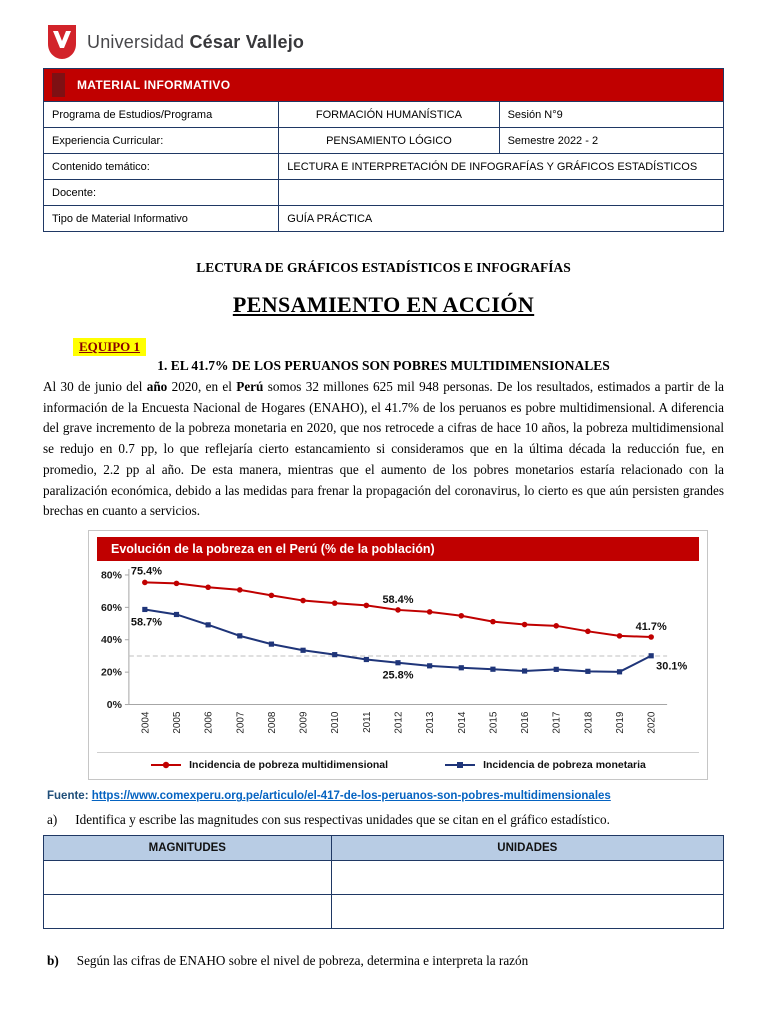 This screenshot has height=1024, width=768. I want to click on svg-text: 2010, so click(335, 722).